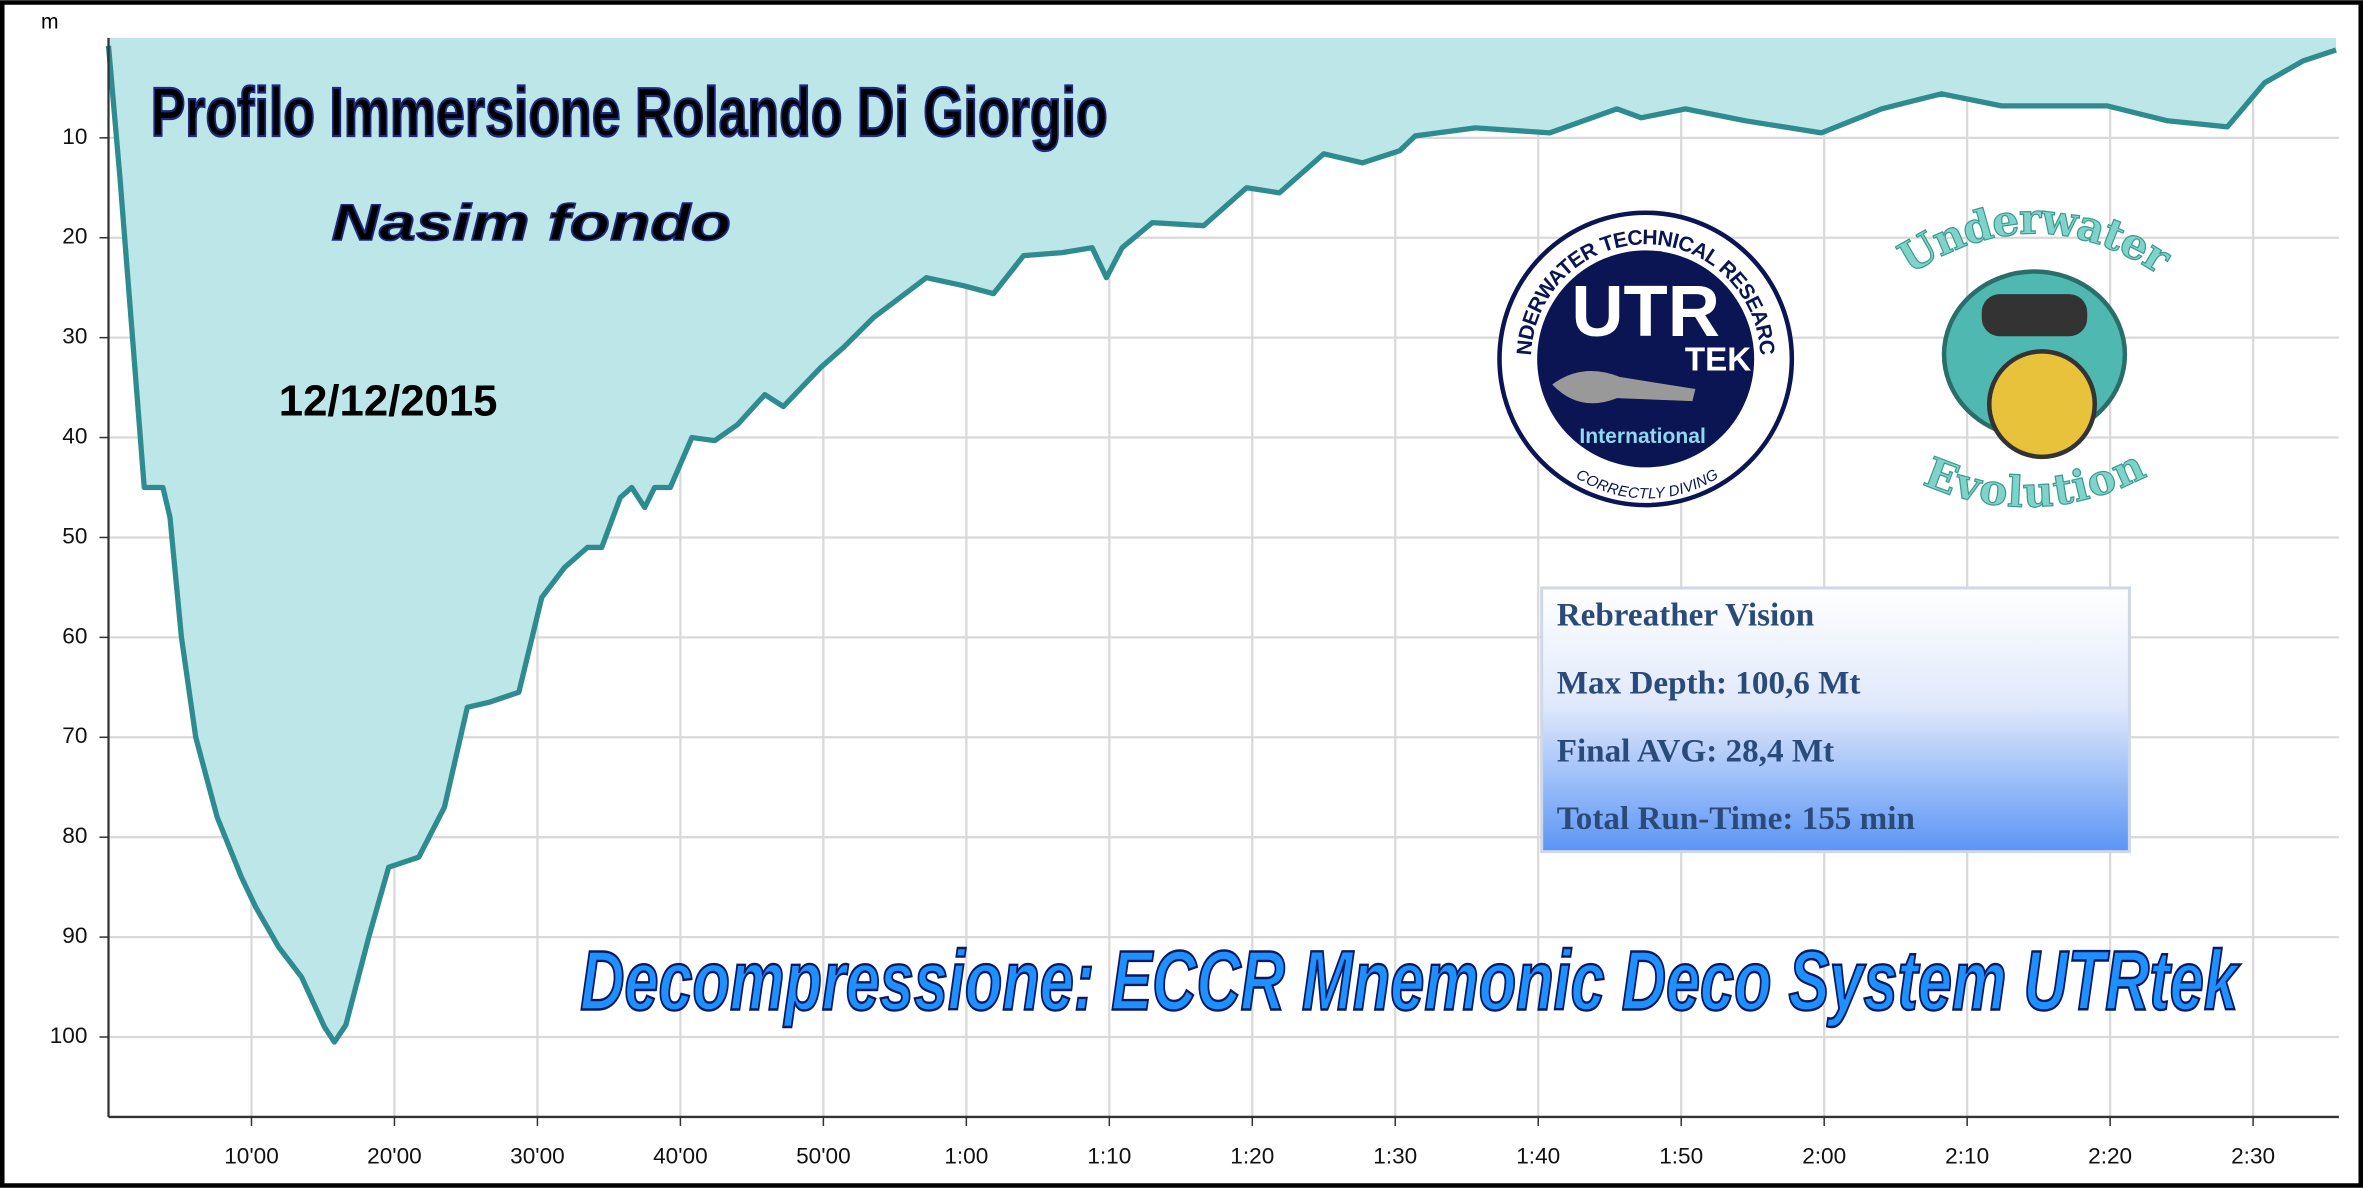 The width and height of the screenshot is (2363, 1188). Describe the element at coordinates (74, 136) in the screenshot. I see `y-tick-label: 10` at that location.